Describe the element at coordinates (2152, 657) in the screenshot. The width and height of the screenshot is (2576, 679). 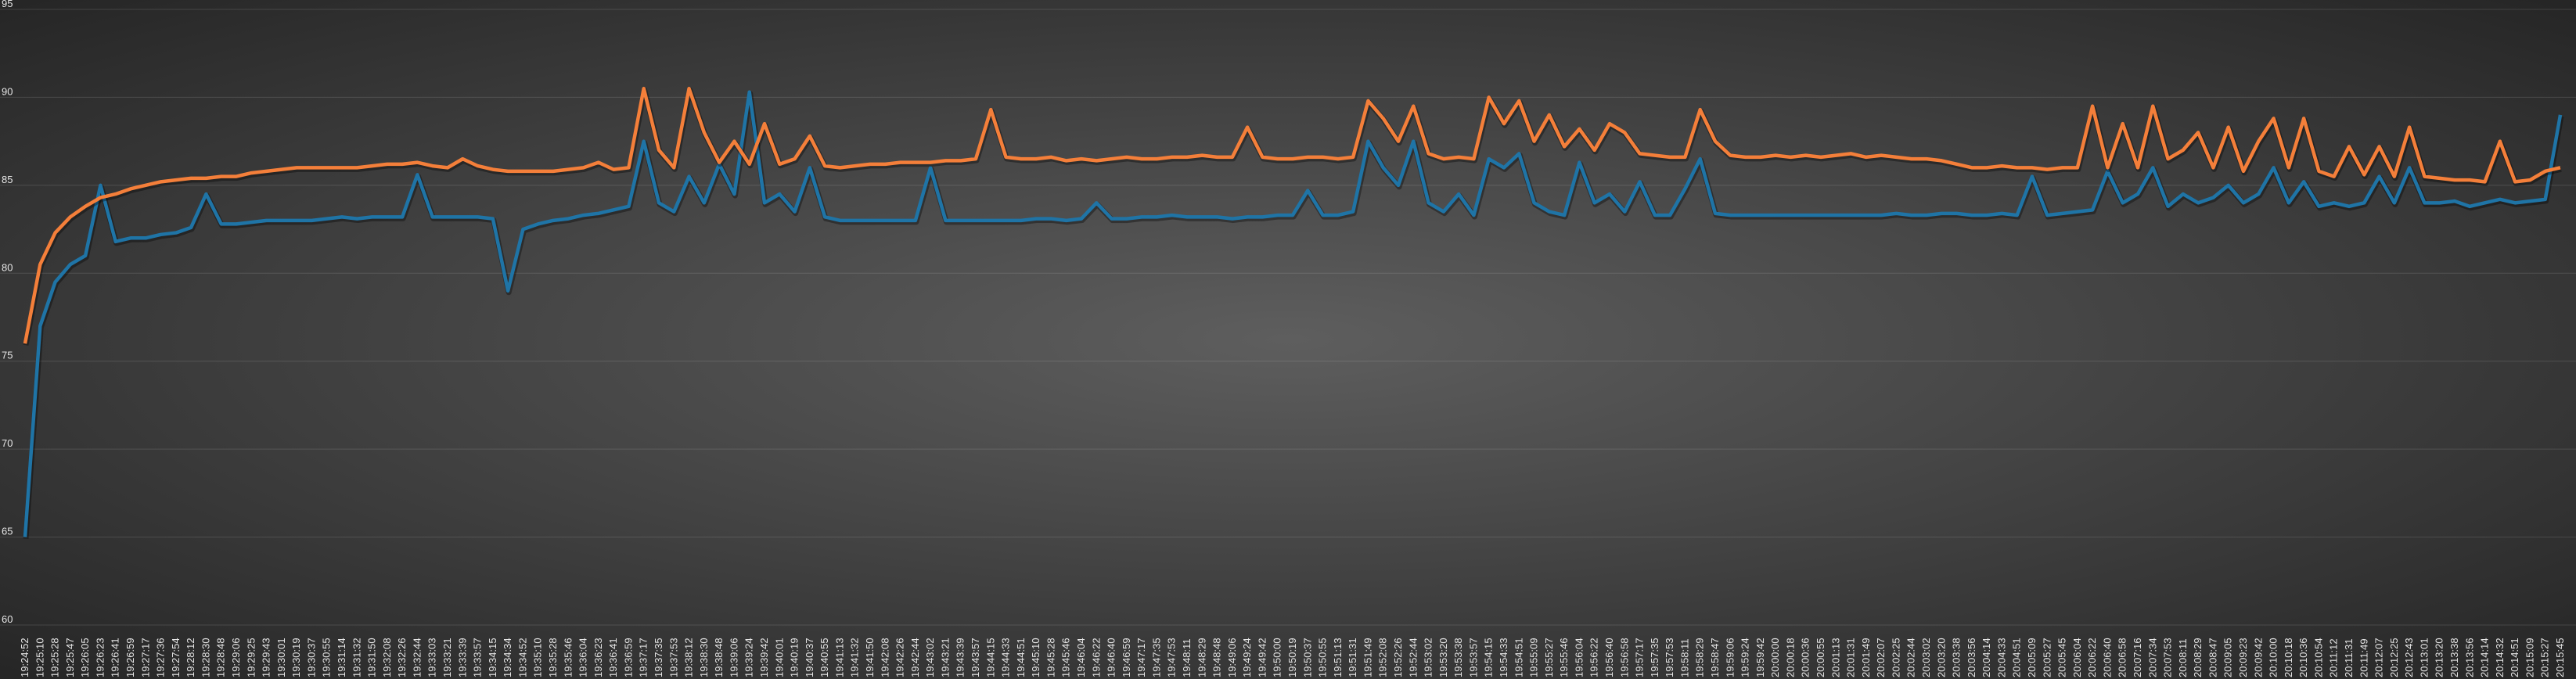
I see `x-tick-label: 20:07:34` at that location.